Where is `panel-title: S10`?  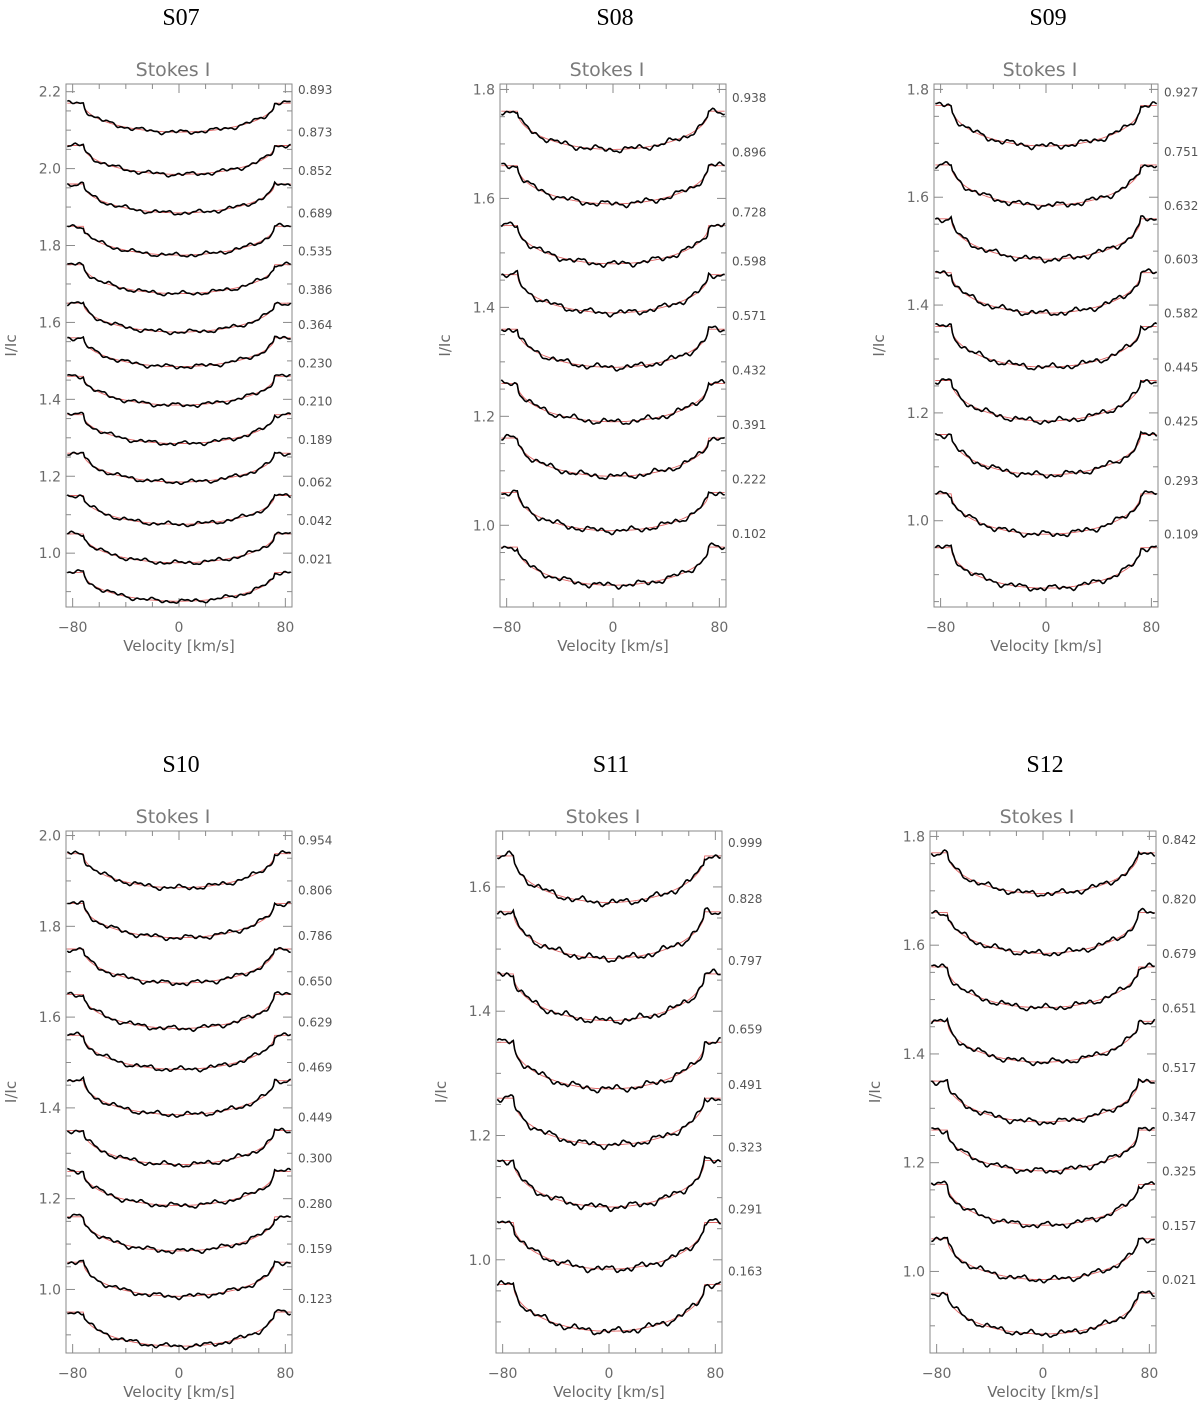
panel-title: S10 is located at coordinates (180, 765).